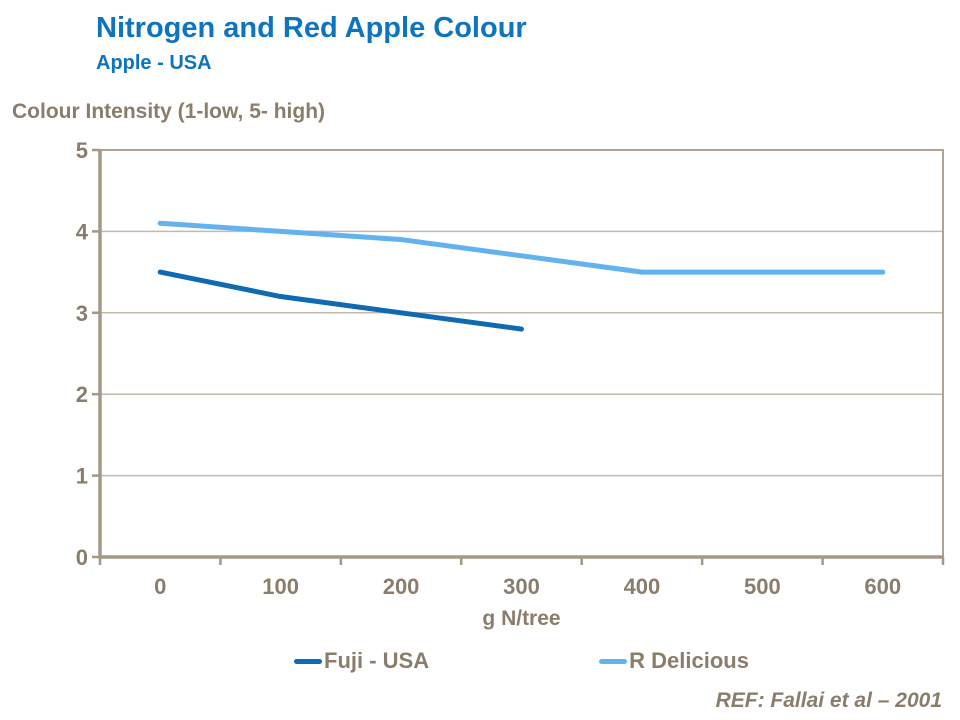  Describe the element at coordinates (160, 586) in the screenshot. I see `x-tick-label: 0` at that location.